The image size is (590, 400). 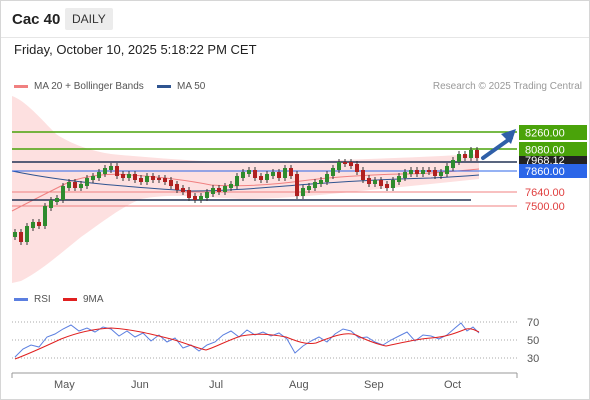 What do you see at coordinates (164, 86) in the screenshot?
I see `ma50-swatch` at bounding box center [164, 86].